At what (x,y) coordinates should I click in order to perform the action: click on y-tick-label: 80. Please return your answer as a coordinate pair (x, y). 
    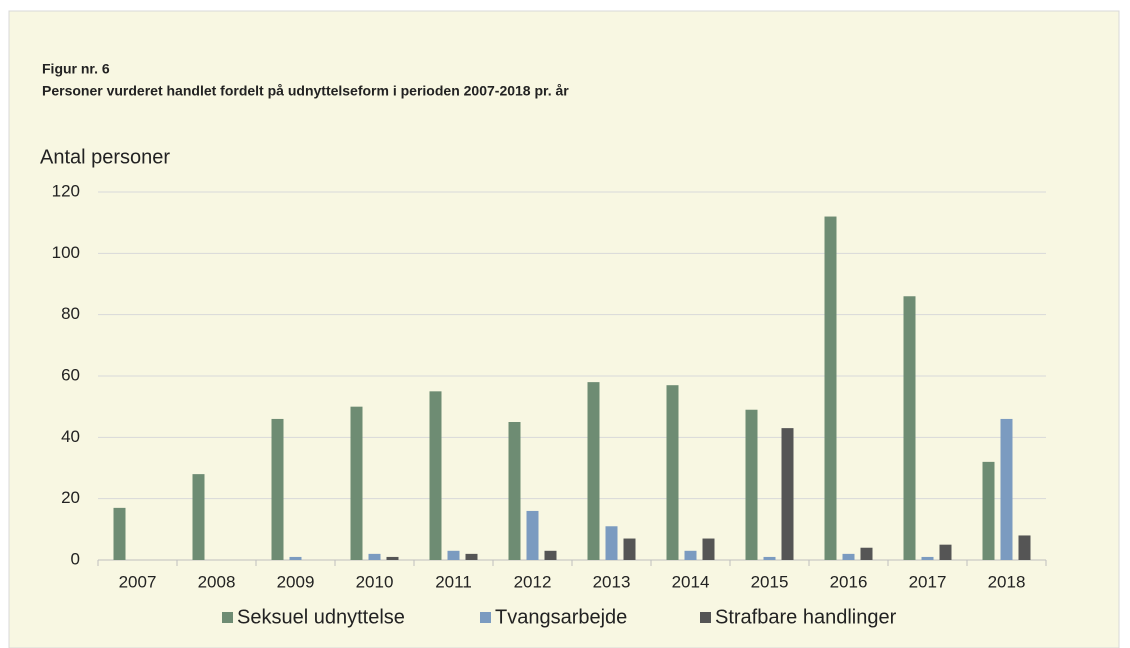
    Looking at the image, I should click on (70, 313).